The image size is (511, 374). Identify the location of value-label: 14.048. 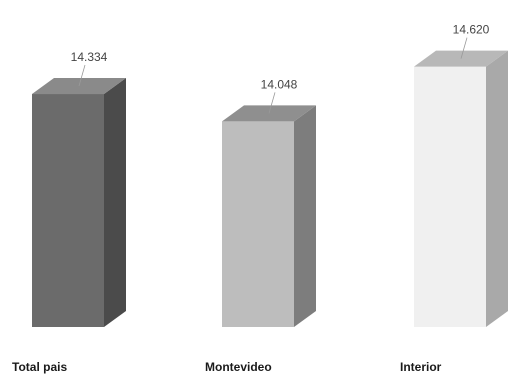
(279, 84).